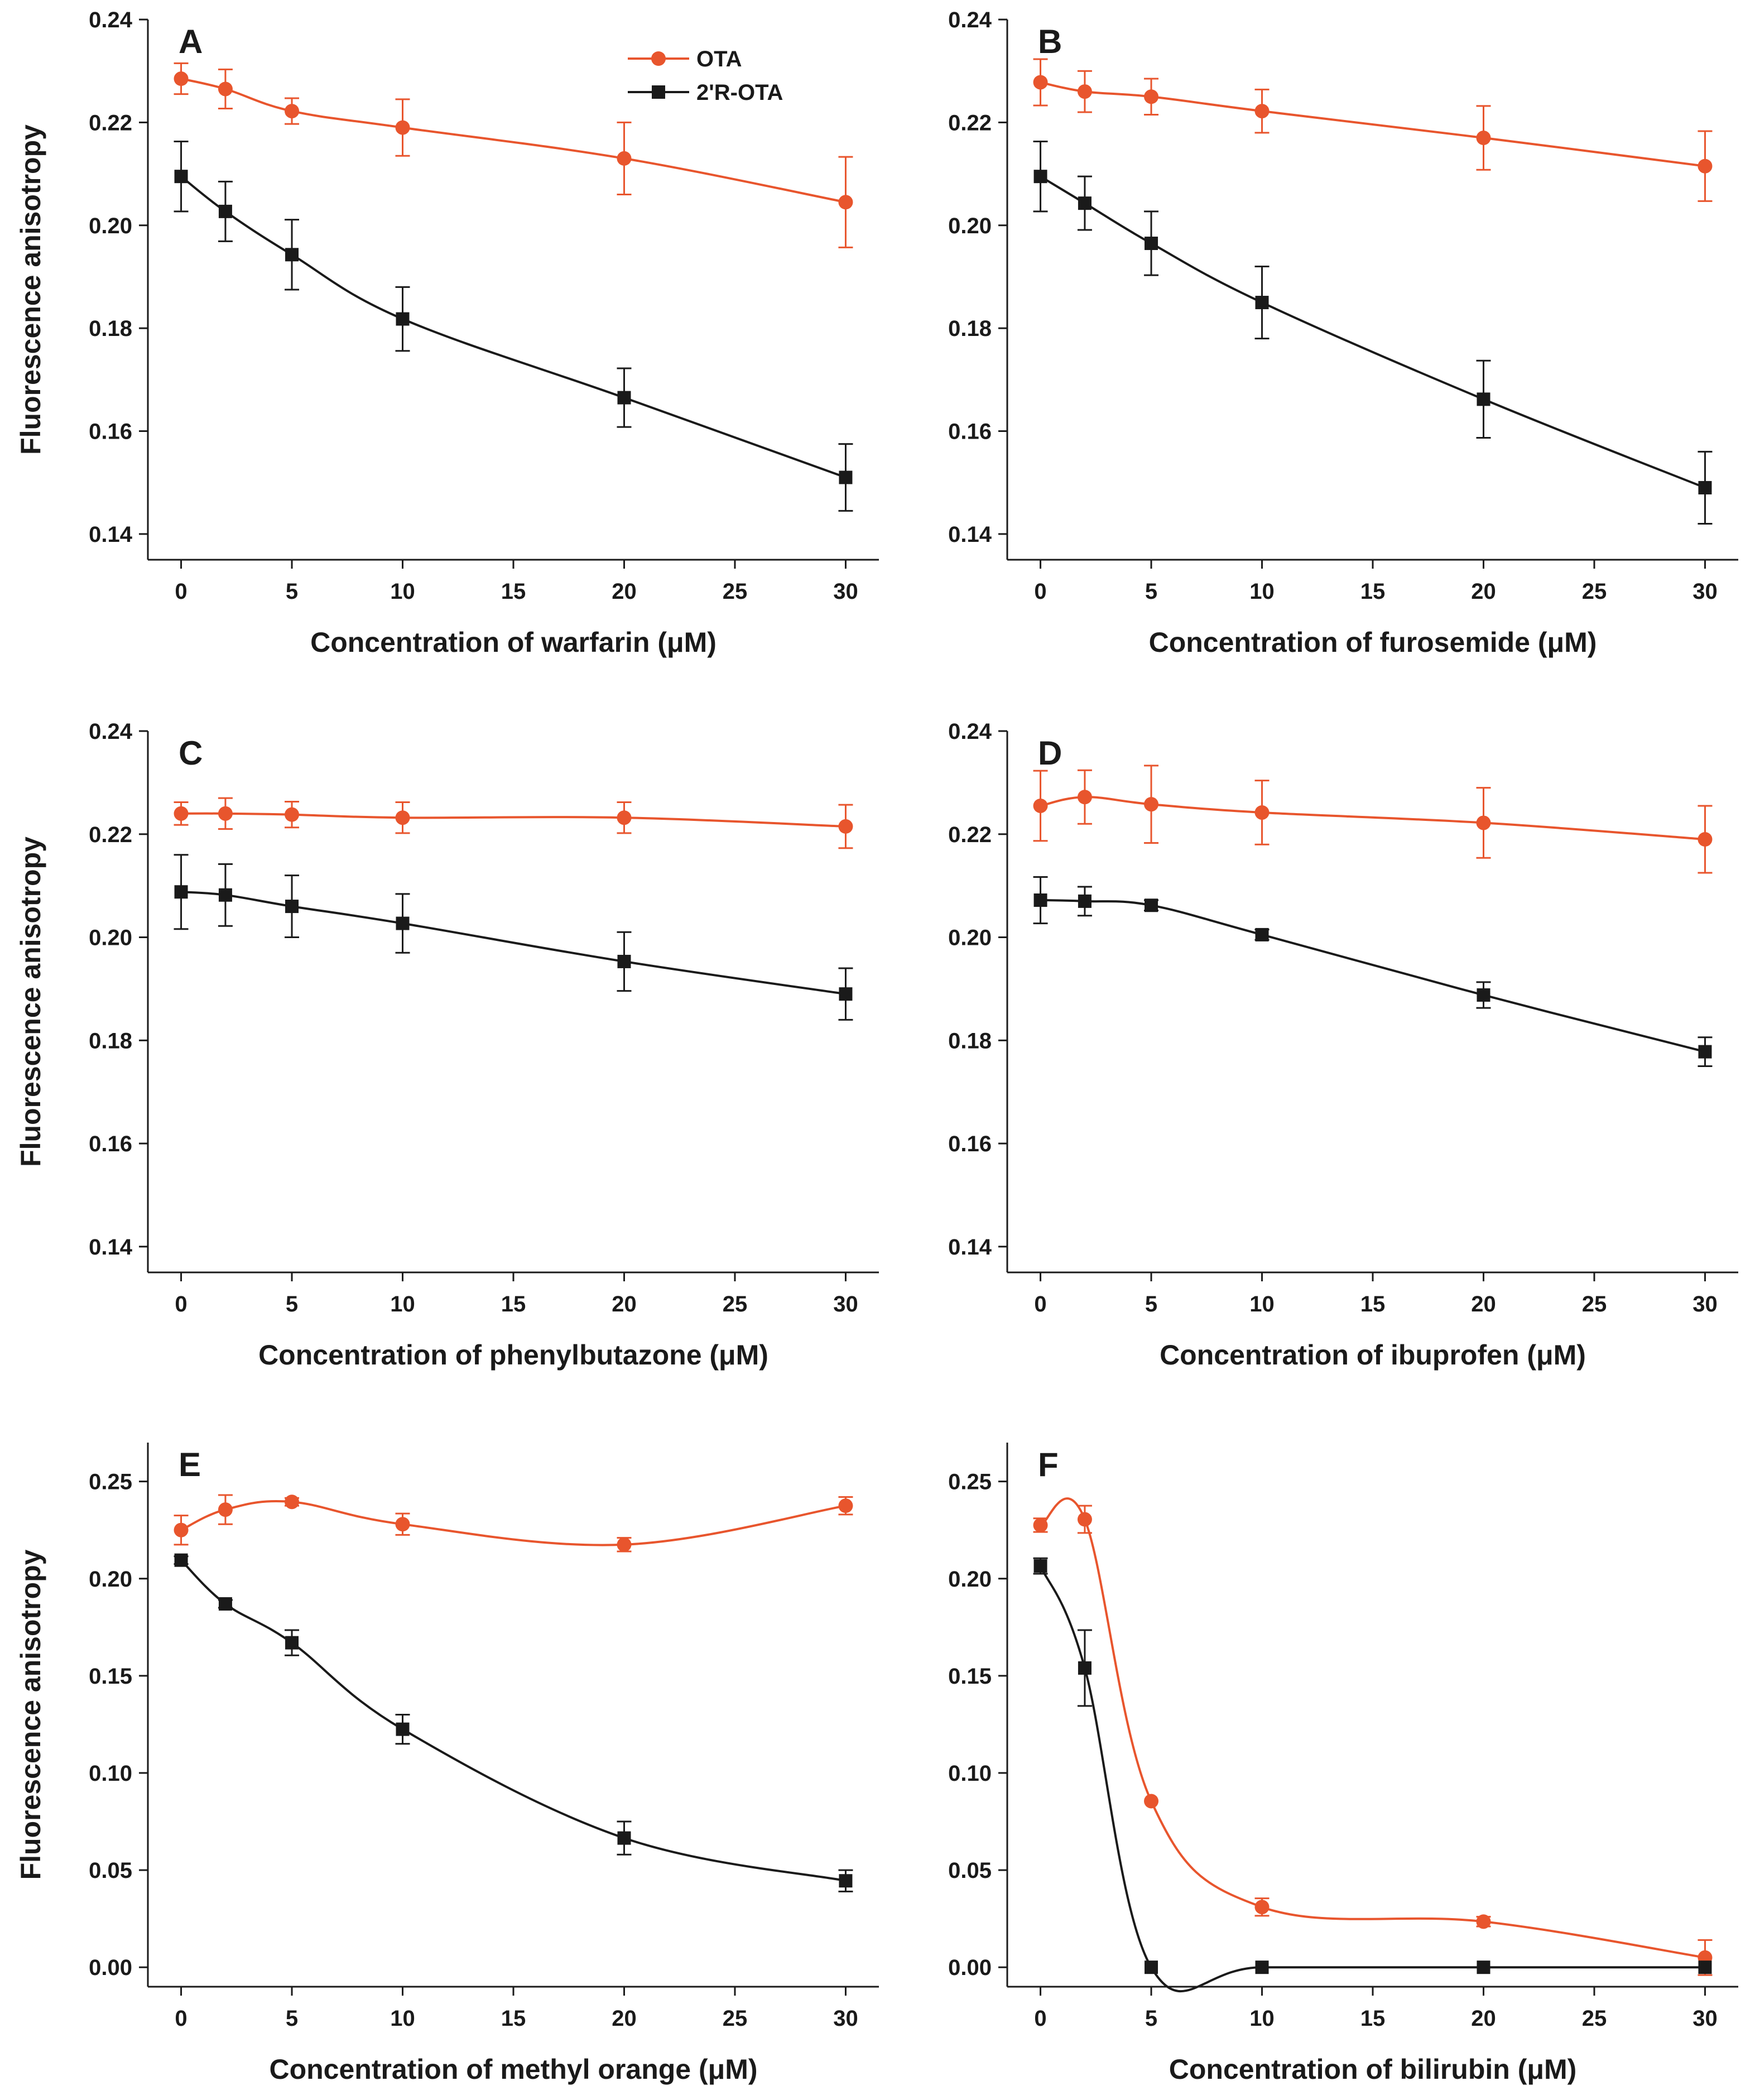 The width and height of the screenshot is (1755, 2100). Describe the element at coordinates (624, 591) in the screenshot. I see `panel-a-x-tick-label: 20` at that location.